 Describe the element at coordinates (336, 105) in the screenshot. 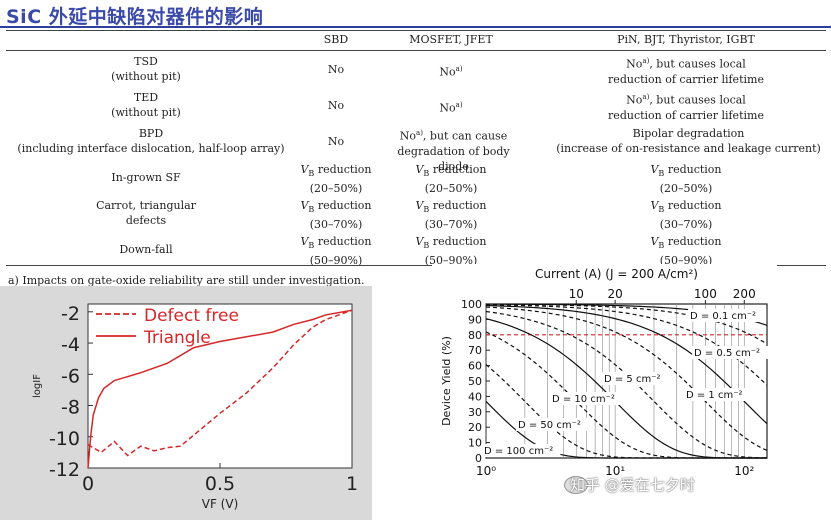

I see `row-ted-sbd: No` at that location.